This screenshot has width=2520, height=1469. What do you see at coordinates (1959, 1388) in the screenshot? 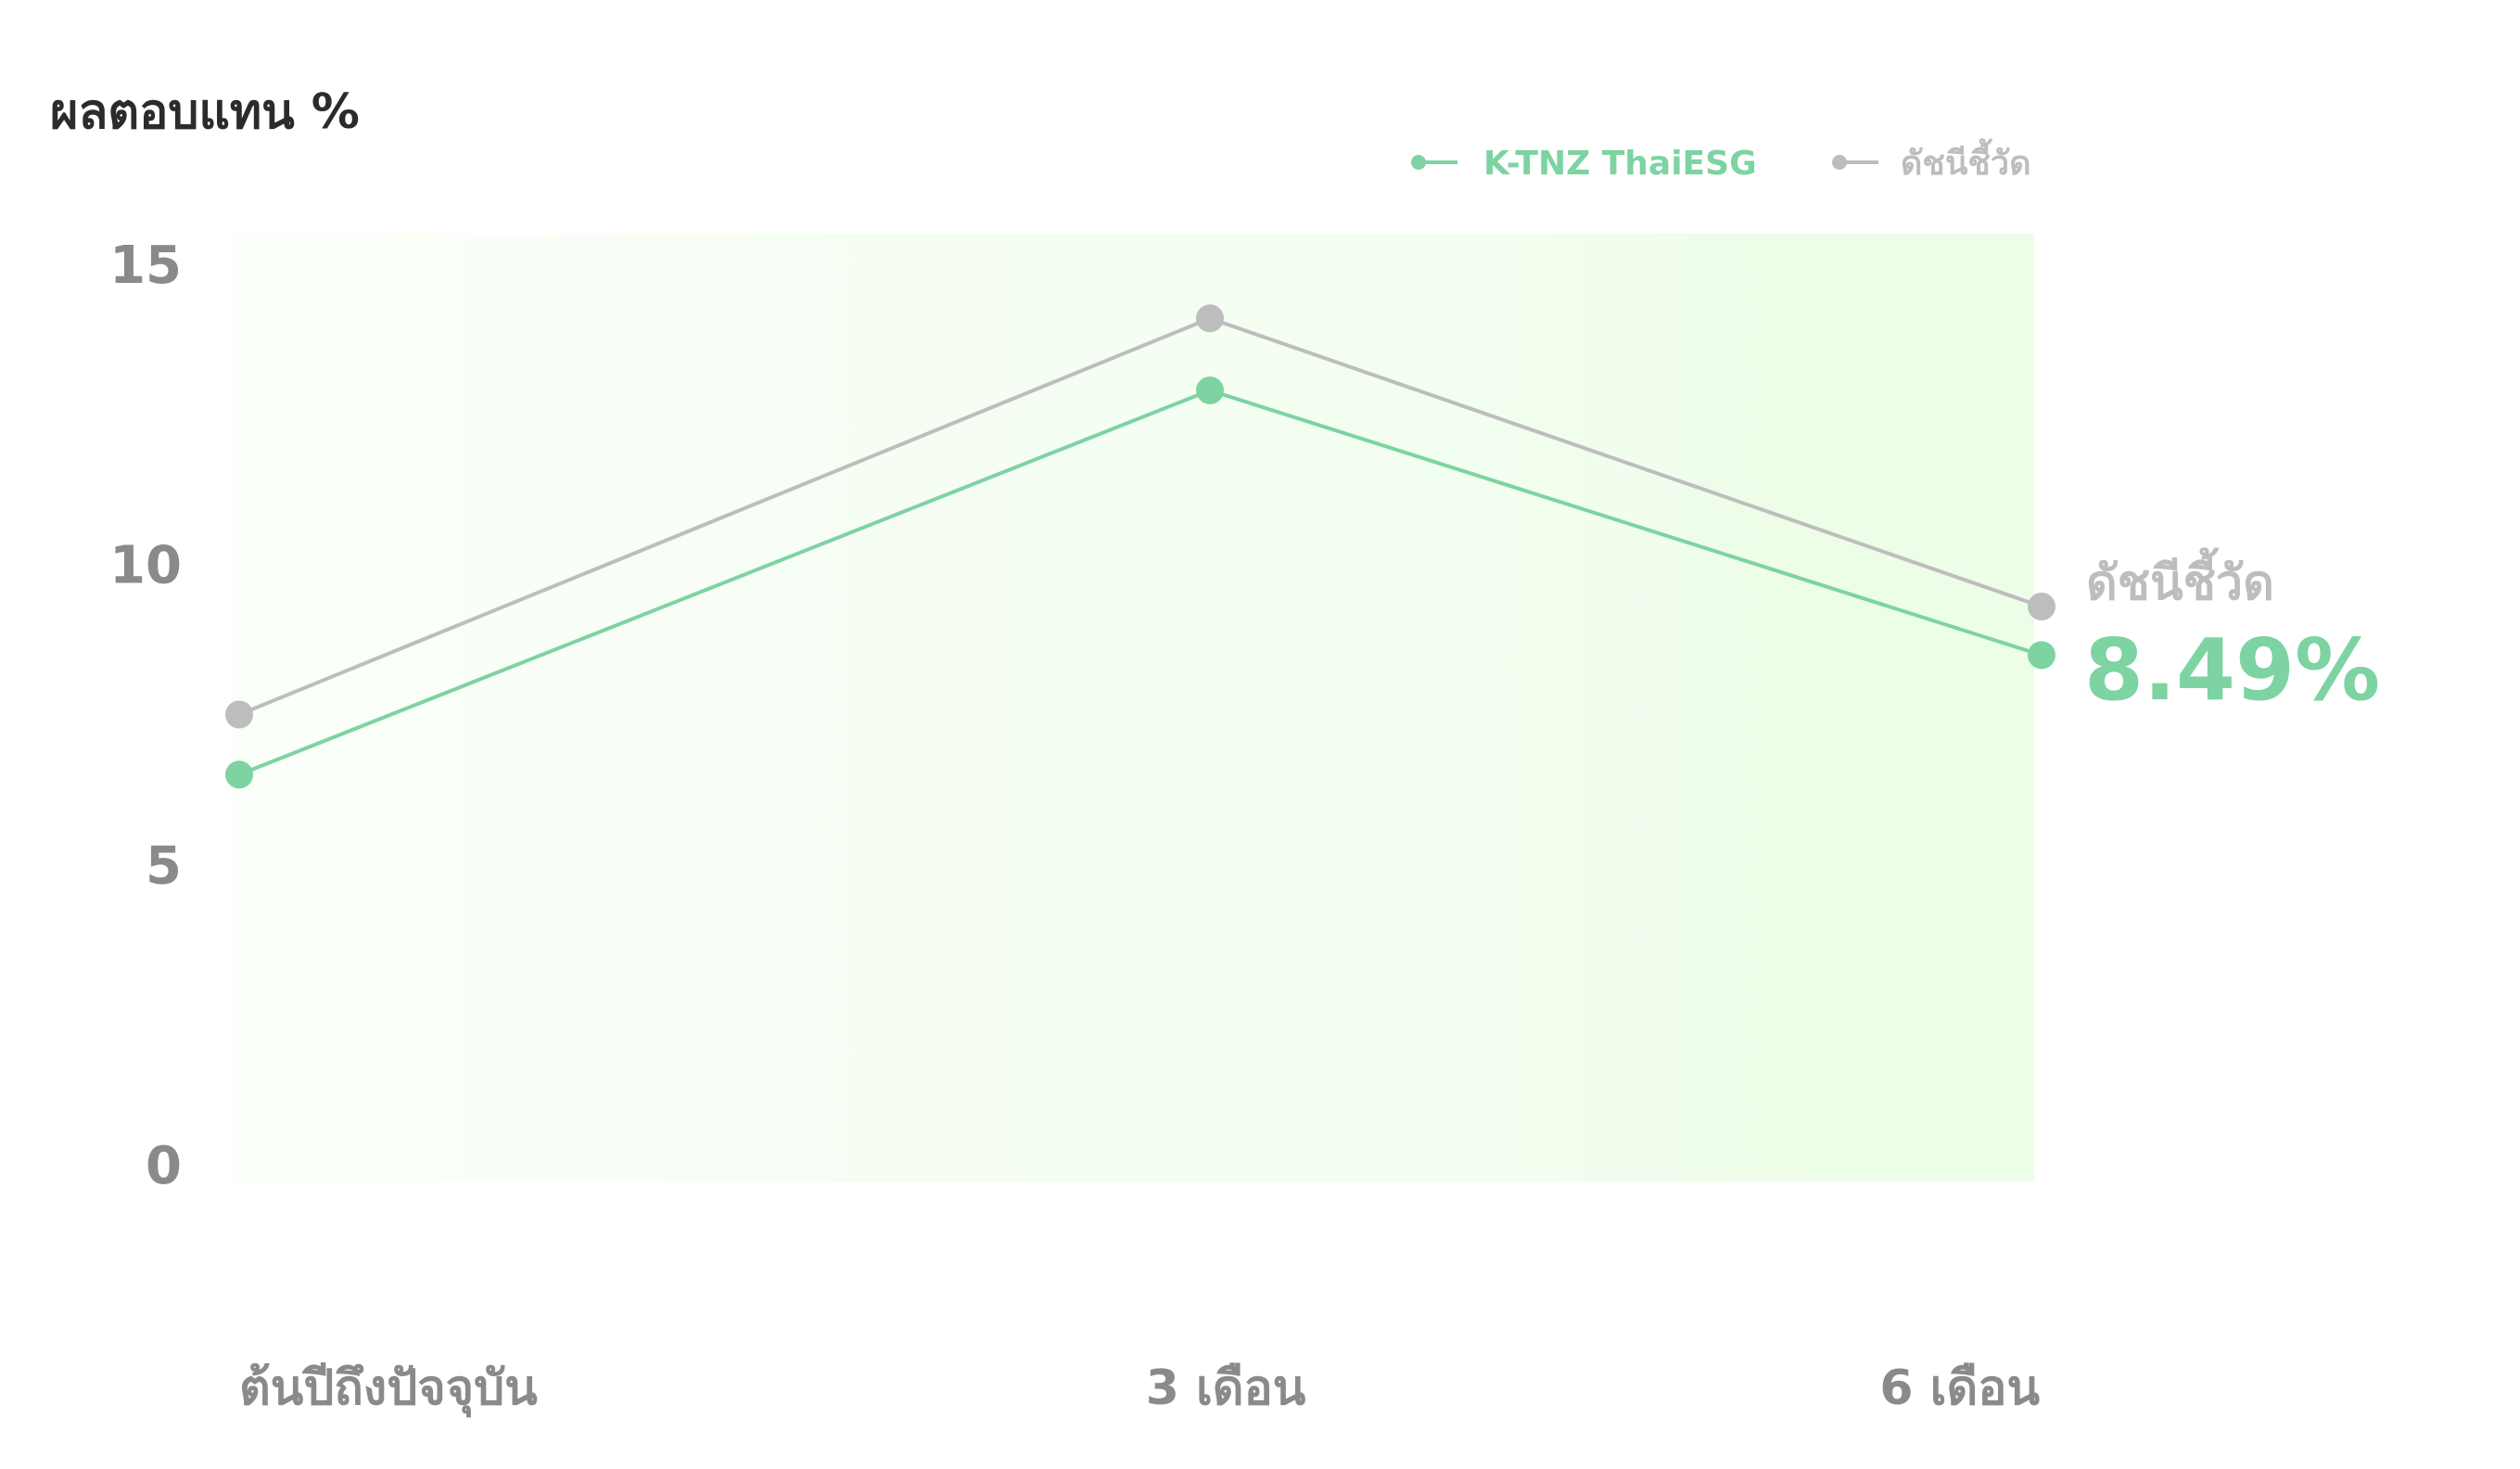
I see `x-tick-label: 6 เดือน` at bounding box center [1959, 1388].